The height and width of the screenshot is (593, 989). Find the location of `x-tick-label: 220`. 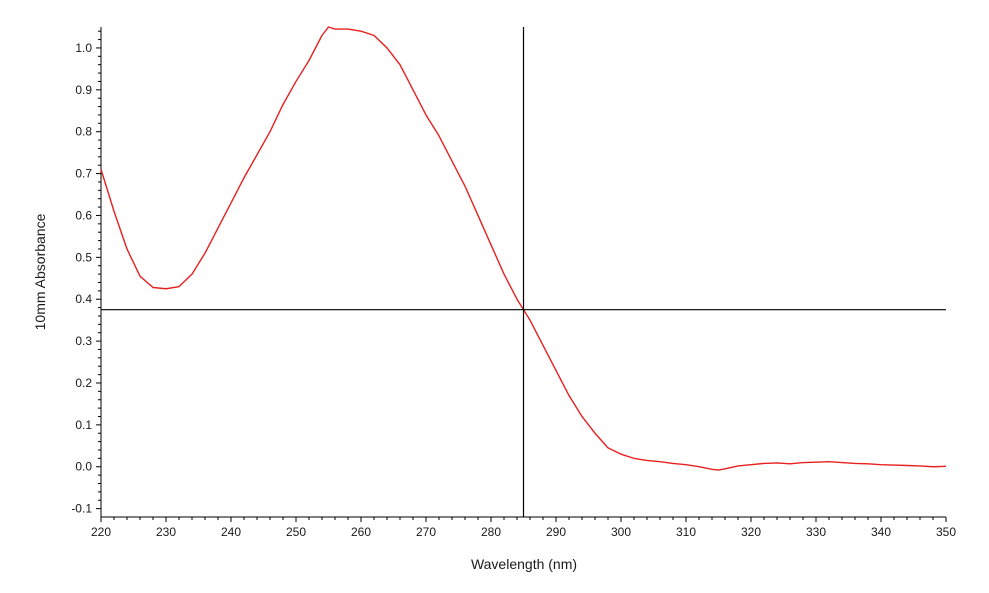

x-tick-label: 220 is located at coordinates (101, 532).